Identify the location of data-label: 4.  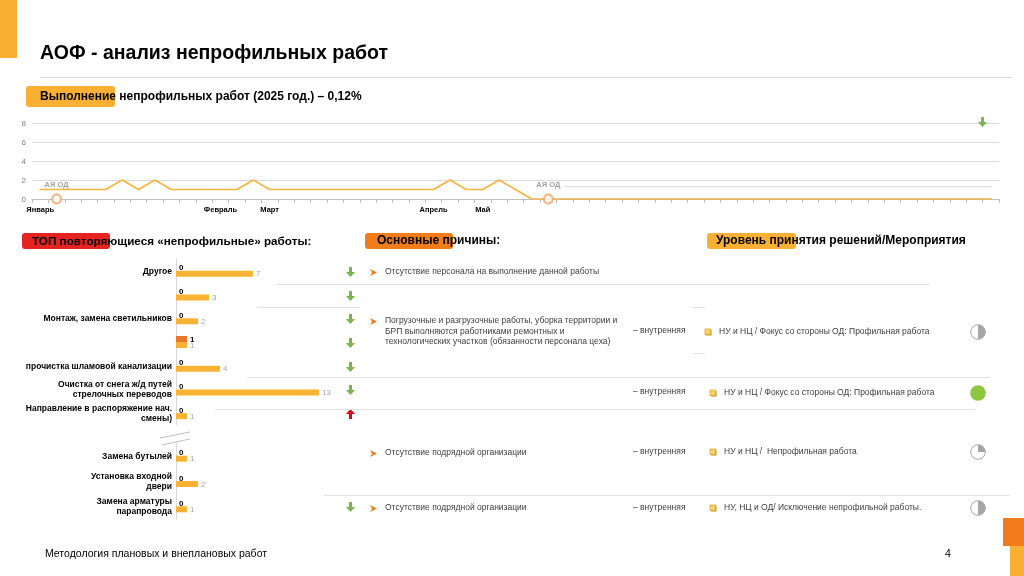
(225, 369).